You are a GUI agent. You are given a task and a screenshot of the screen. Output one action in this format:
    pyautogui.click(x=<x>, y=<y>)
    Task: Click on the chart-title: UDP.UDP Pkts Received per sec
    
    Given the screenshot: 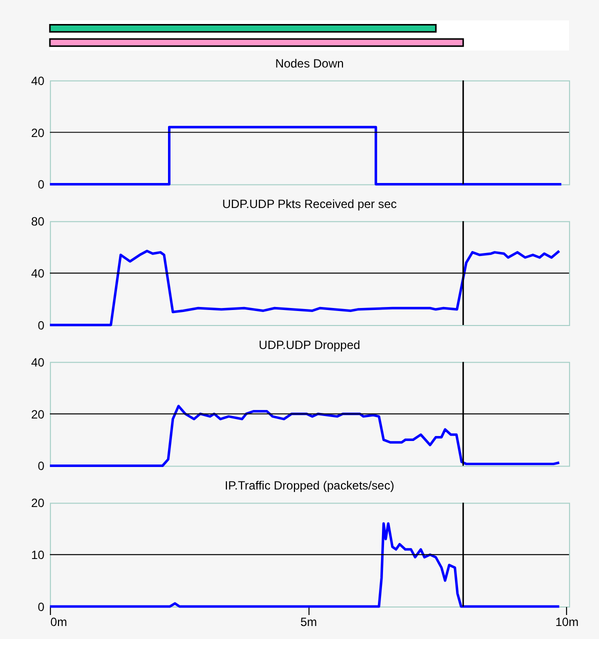 What is the action you would take?
    pyautogui.click(x=309, y=204)
    